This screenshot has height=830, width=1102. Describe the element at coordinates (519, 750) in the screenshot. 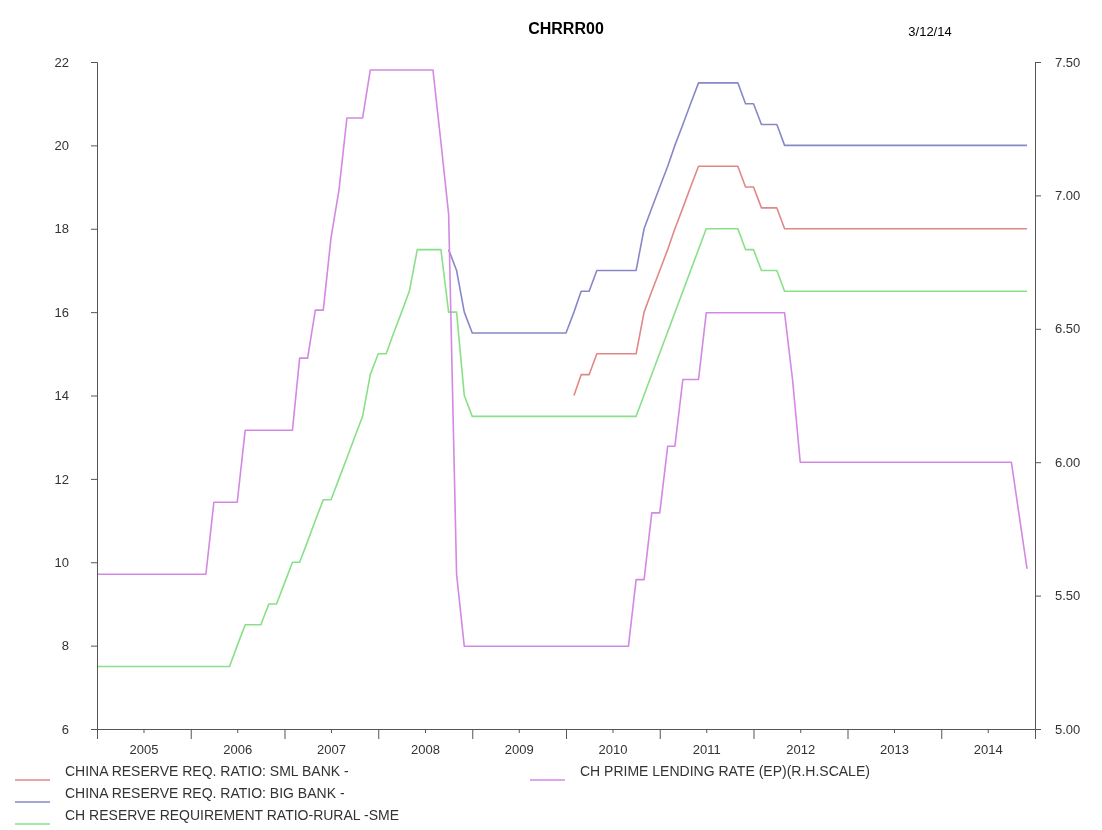

I see `x-tick-label: 2009` at that location.